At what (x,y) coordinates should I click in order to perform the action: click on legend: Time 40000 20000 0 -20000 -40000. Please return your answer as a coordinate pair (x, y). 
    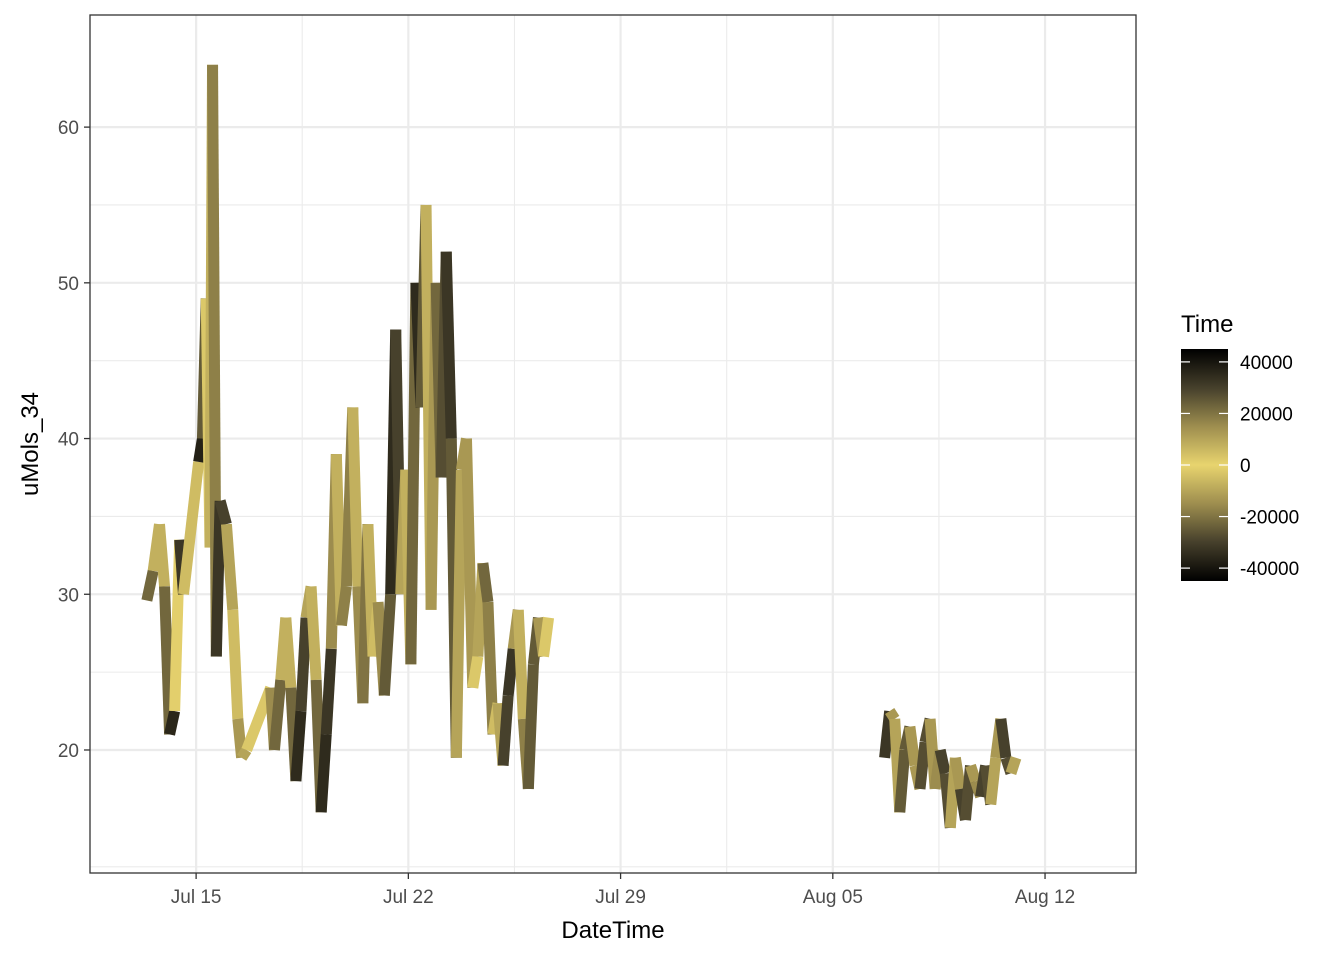
    Looking at the image, I should click on (1240, 446).